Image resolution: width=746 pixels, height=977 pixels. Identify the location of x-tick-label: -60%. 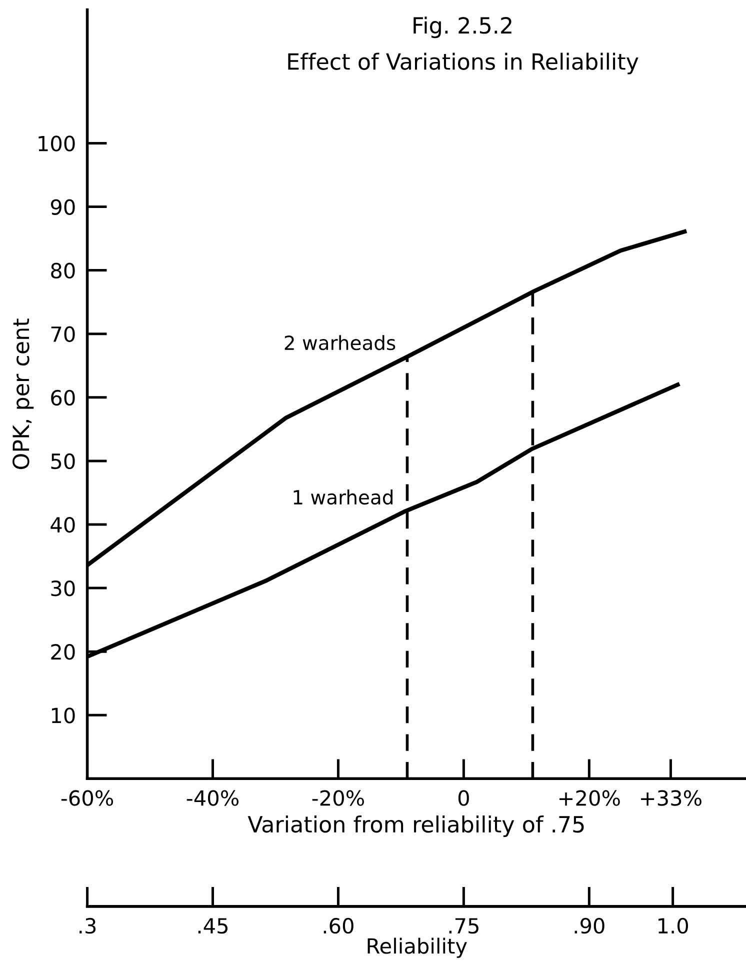
(87, 798).